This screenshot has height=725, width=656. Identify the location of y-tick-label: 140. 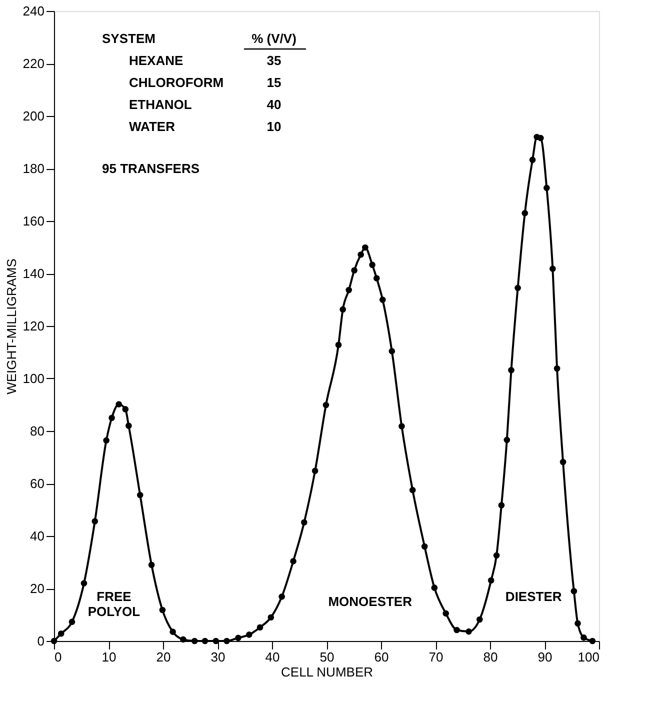
(33, 273).